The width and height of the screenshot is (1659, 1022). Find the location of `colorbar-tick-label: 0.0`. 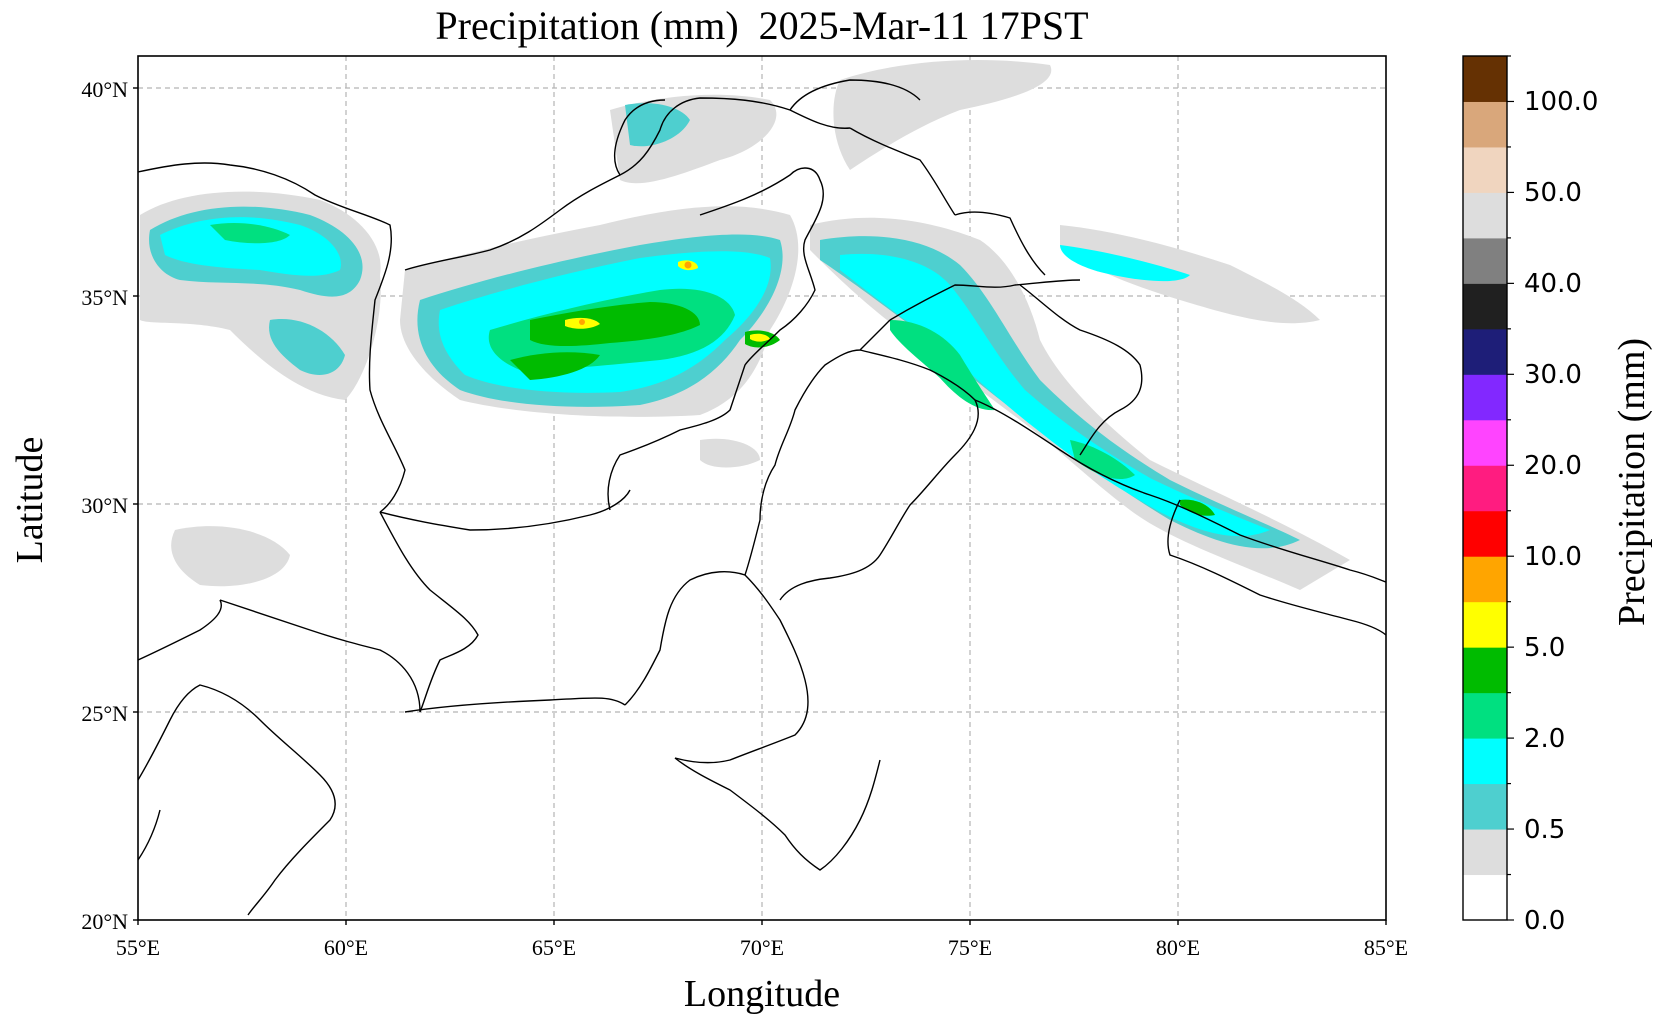

colorbar-tick-label: 0.0 is located at coordinates (1545, 921).